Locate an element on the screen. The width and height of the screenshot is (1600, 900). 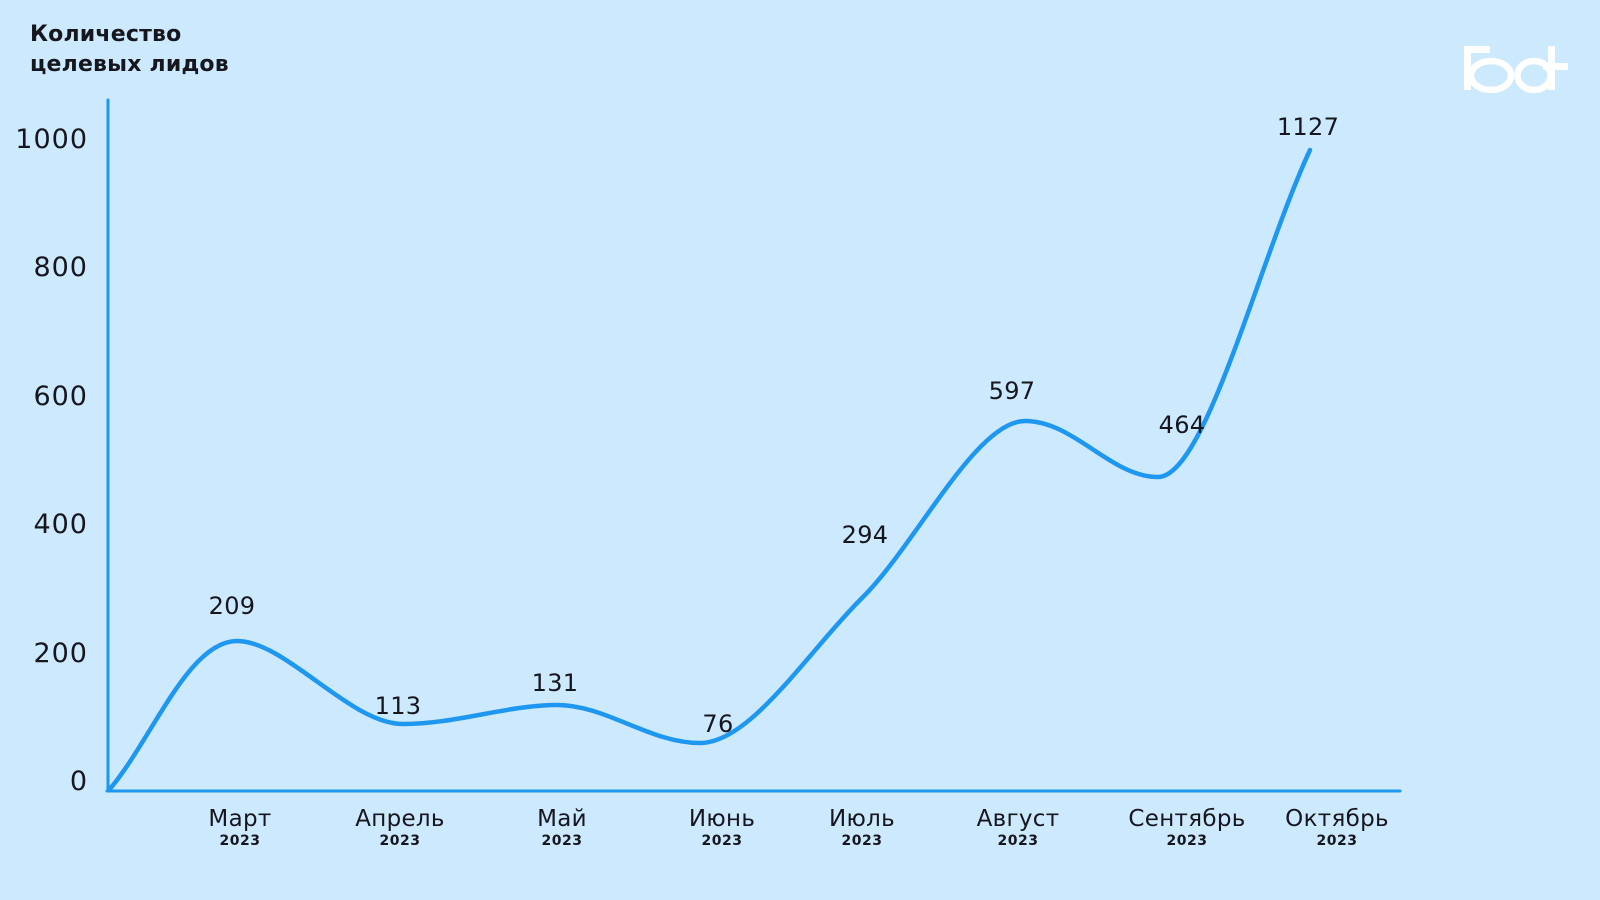
chart-title-line2: целевых лидов is located at coordinates (129, 64).